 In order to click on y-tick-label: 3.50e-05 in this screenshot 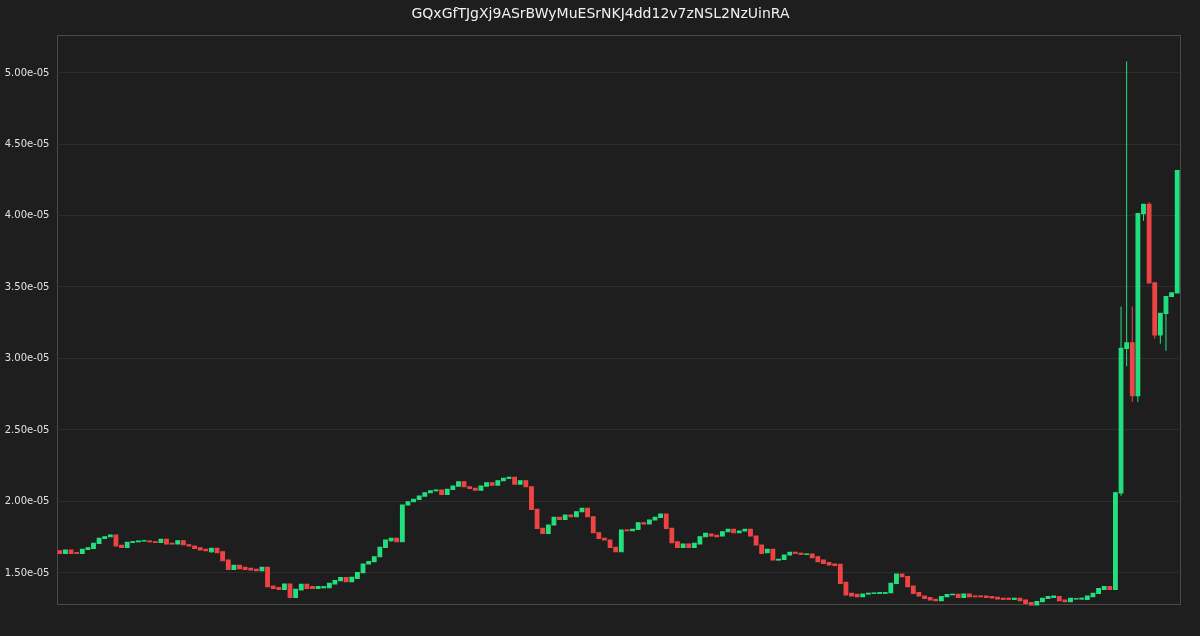, I will do `click(27, 286)`.